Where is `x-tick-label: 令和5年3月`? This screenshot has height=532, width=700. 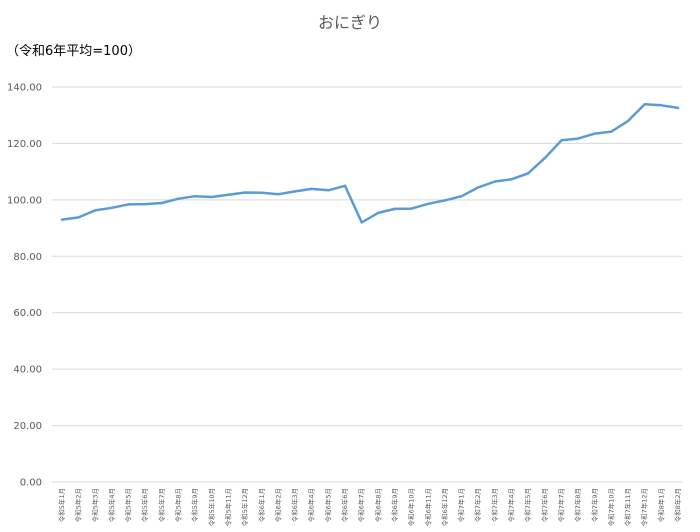
x-tick-label: 令和5年3月 is located at coordinates (94, 505).